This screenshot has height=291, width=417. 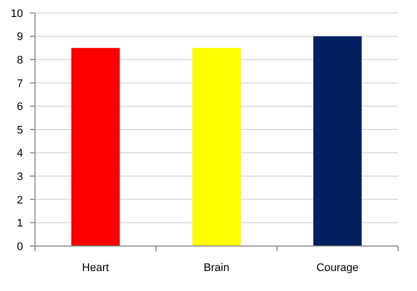 What do you see at coordinates (19, 176) in the screenshot?
I see `y-tick-label: 3` at bounding box center [19, 176].